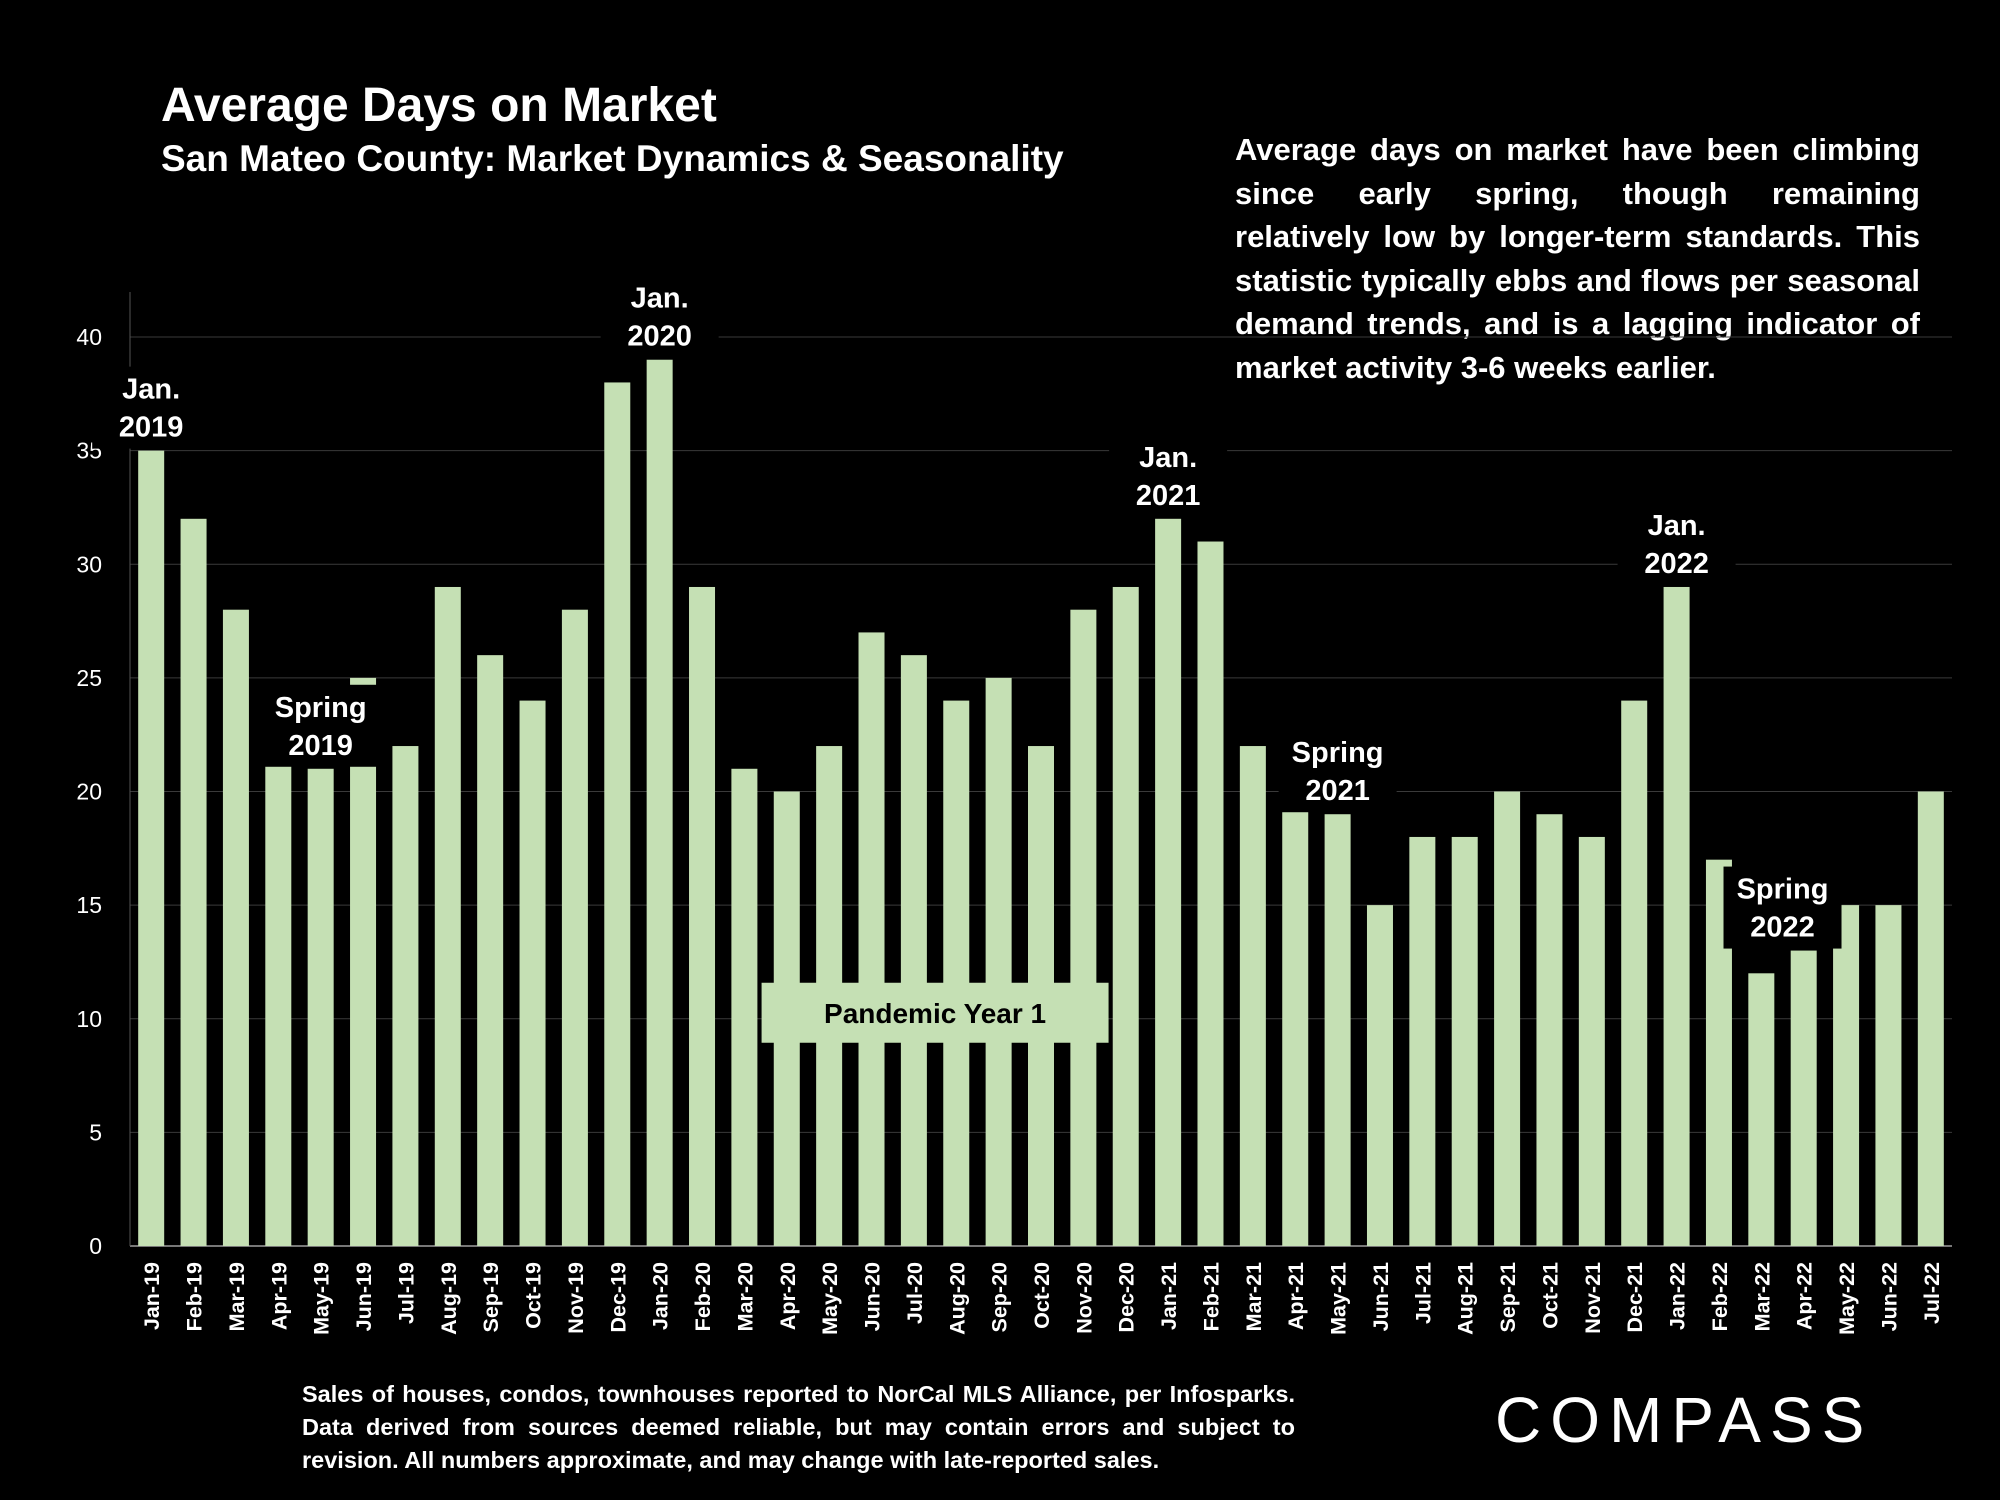 The width and height of the screenshot is (2000, 1500). Describe the element at coordinates (152, 1296) in the screenshot. I see `x-tick-label: Jan-19` at that location.